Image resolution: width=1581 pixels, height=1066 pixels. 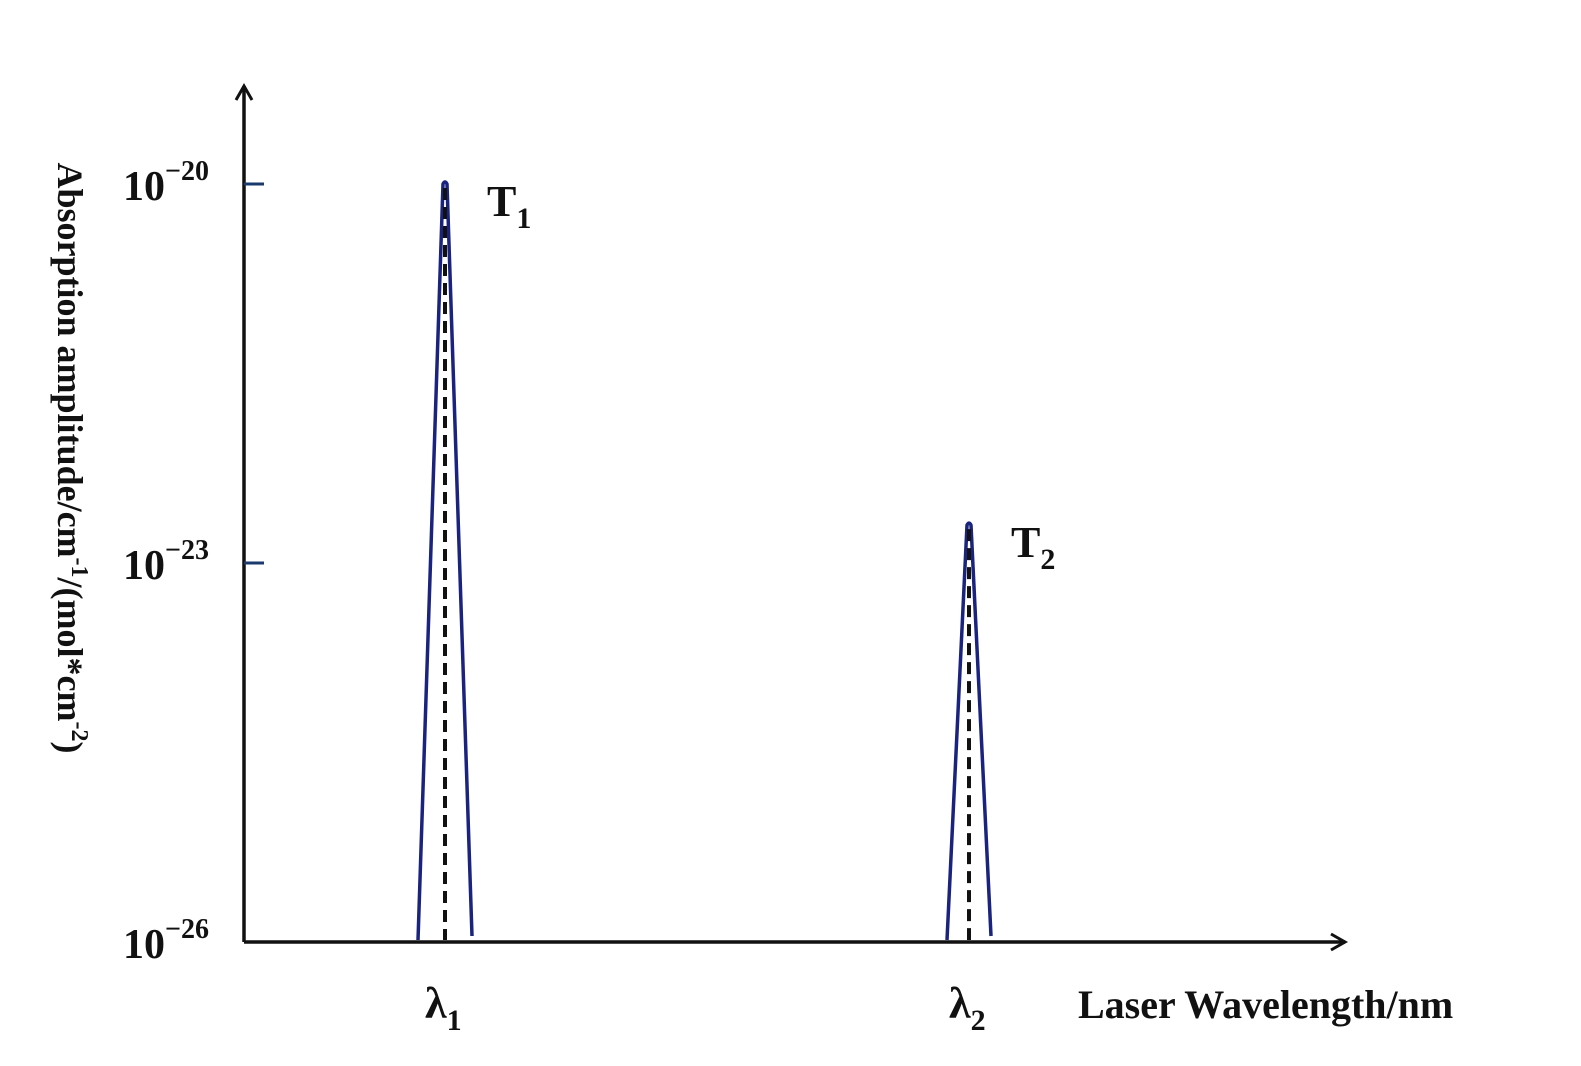 What do you see at coordinates (1265, 1004) in the screenshot?
I see `x-axis-label: Laser Wavelength/nm` at bounding box center [1265, 1004].